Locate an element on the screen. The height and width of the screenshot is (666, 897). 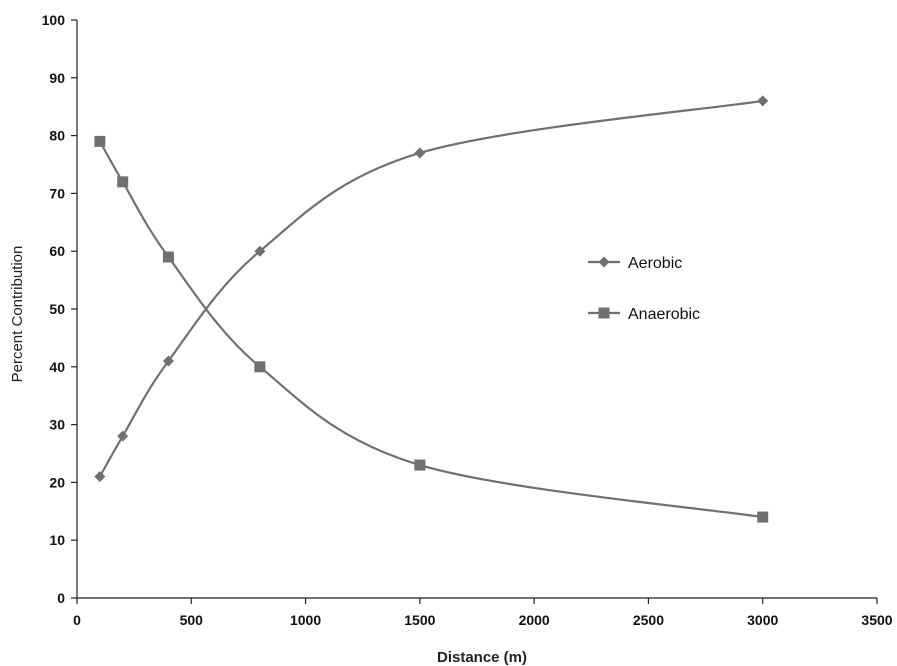
x-tick-label: 1000 is located at coordinates (305, 620).